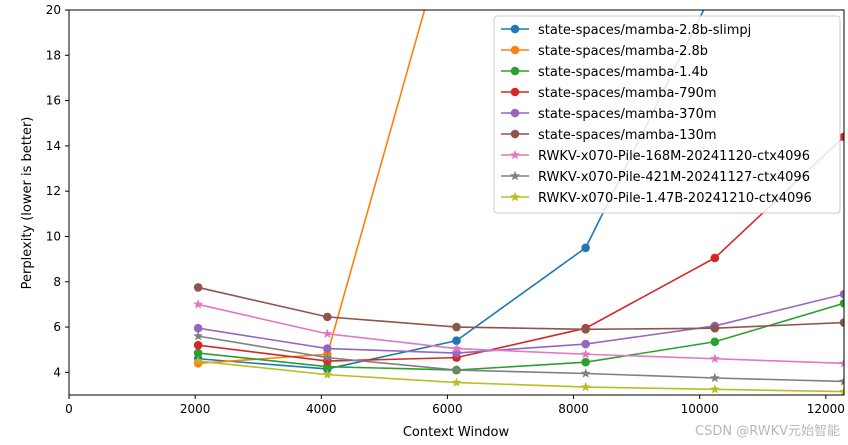 This screenshot has height=445, width=848. What do you see at coordinates (573, 409) in the screenshot?
I see `x-tick-label: 8000` at bounding box center [573, 409].